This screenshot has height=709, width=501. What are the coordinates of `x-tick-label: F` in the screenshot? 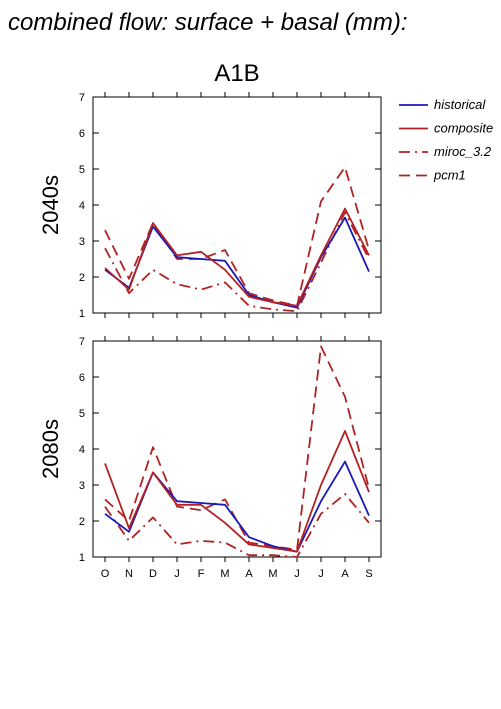 It's located at (201, 574).